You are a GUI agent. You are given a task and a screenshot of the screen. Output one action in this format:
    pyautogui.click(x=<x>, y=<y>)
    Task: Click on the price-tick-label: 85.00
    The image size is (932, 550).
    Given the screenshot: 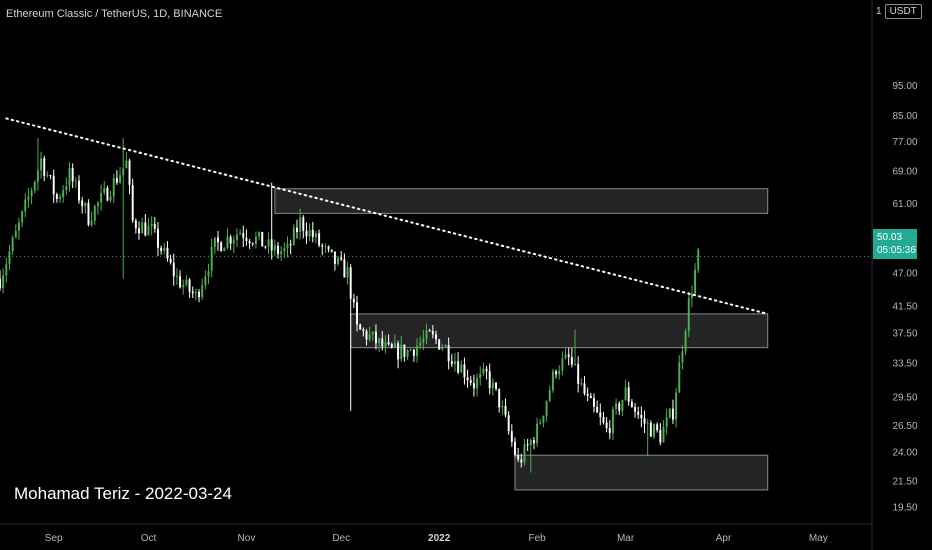 What is the action you would take?
    pyautogui.click(x=904, y=116)
    